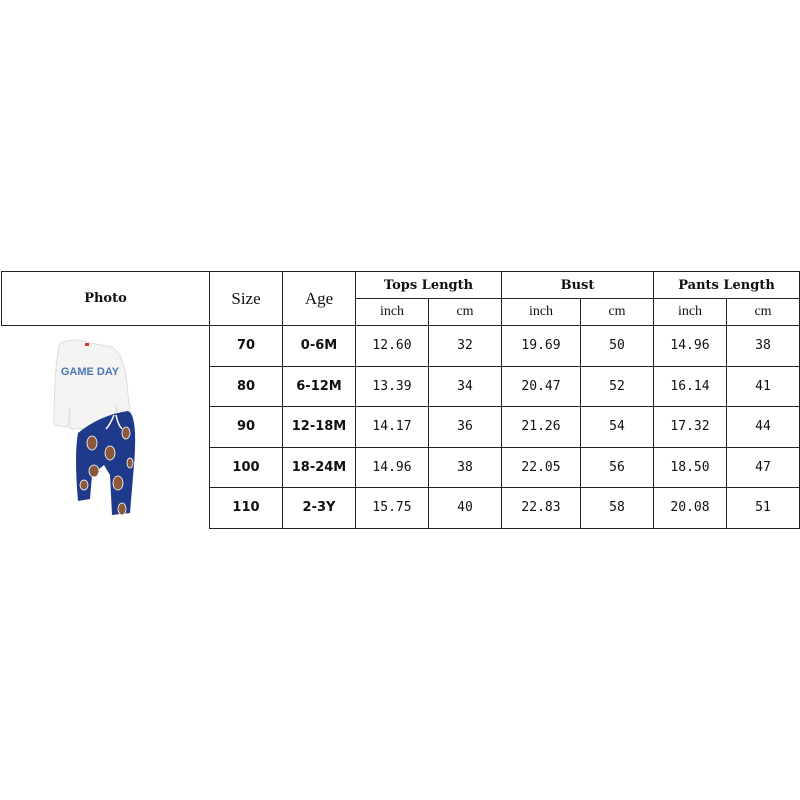 This screenshot has width=800, height=800. What do you see at coordinates (577, 285) in the screenshot?
I see `header-bust: Bust` at bounding box center [577, 285].